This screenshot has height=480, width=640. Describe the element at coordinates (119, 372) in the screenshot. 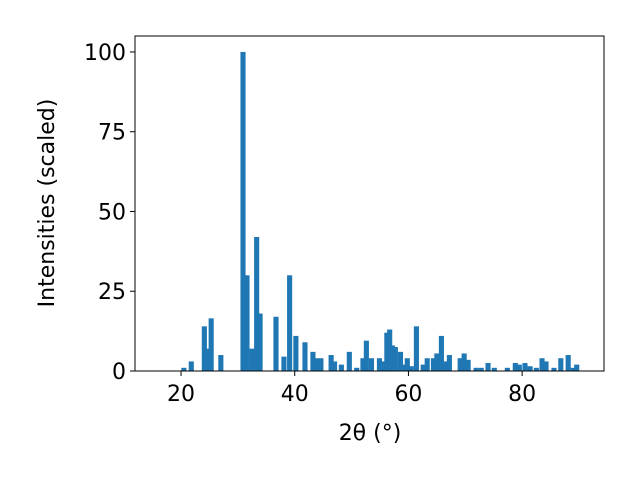

I see `y-tick-label: 0` at that location.